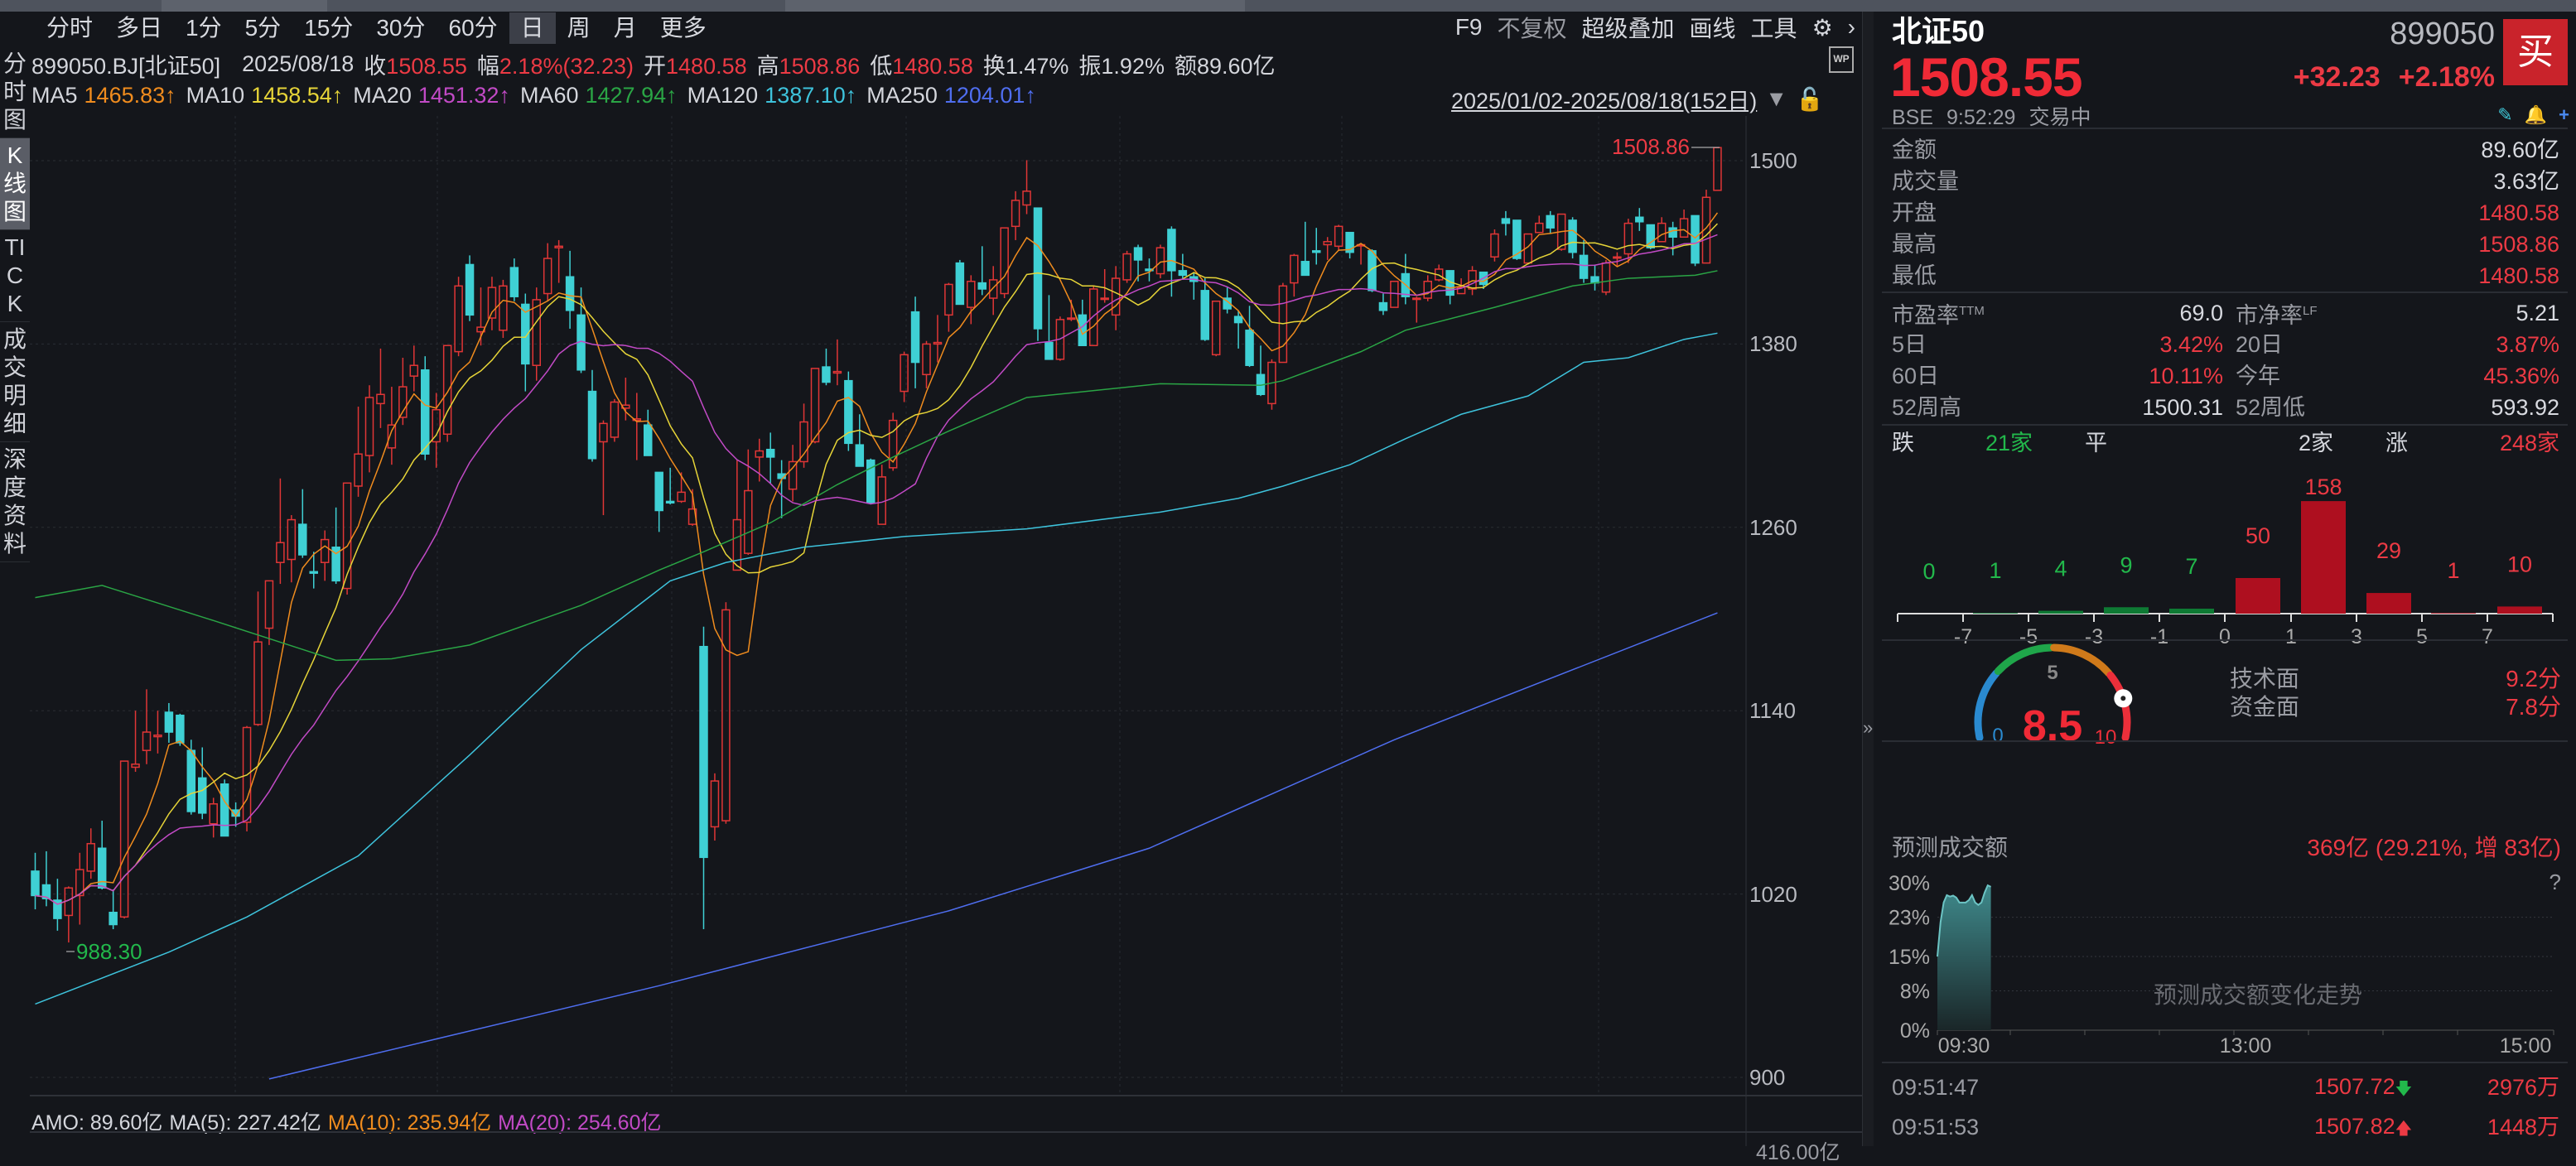 The image size is (2576, 1166). I want to click on y-tick-label: 1380, so click(1773, 344).